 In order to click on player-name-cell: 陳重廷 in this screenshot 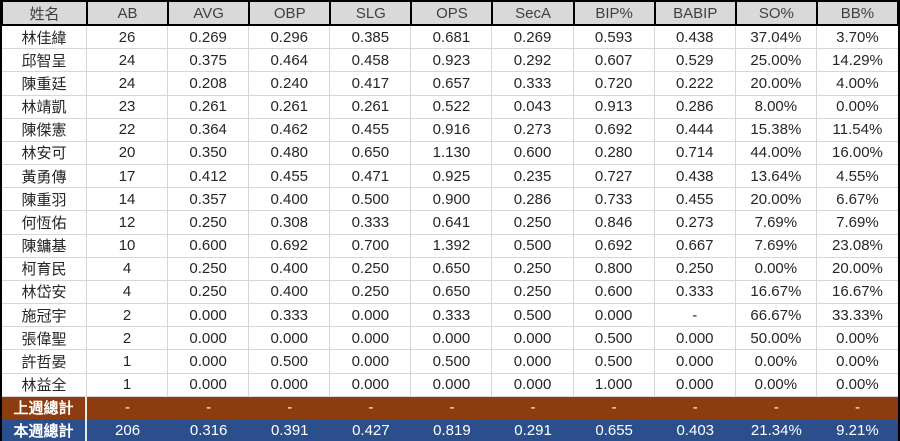, I will do `click(44, 84)`.